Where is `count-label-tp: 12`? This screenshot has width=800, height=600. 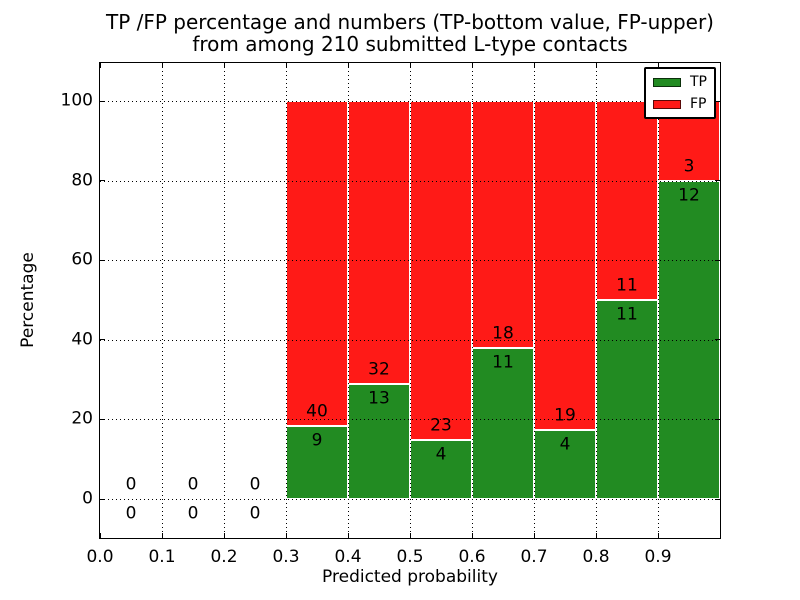 count-label-tp: 12 is located at coordinates (689, 195).